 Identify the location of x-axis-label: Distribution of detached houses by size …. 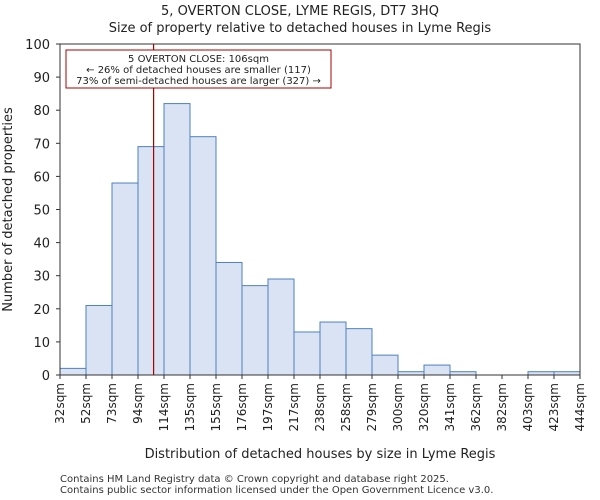
(320, 454).